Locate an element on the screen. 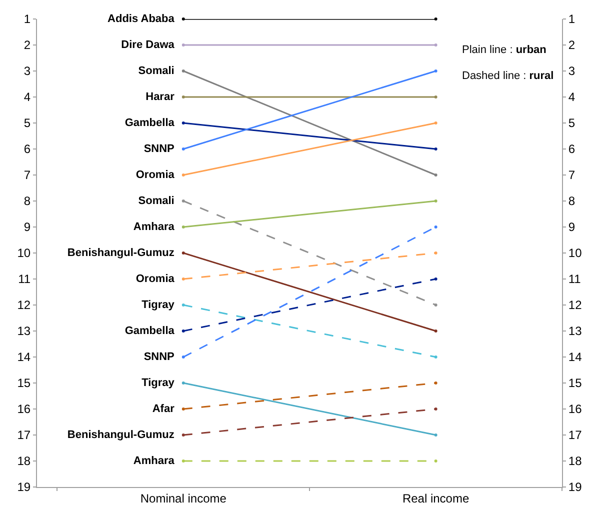 This screenshot has width=594, height=529. y2-tick-label: 9 is located at coordinates (572, 227).